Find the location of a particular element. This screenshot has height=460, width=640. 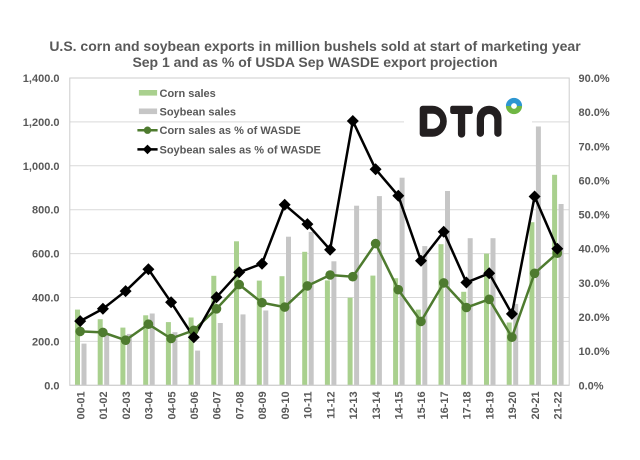

svg-text: 800.0 is located at coordinates (46, 211).